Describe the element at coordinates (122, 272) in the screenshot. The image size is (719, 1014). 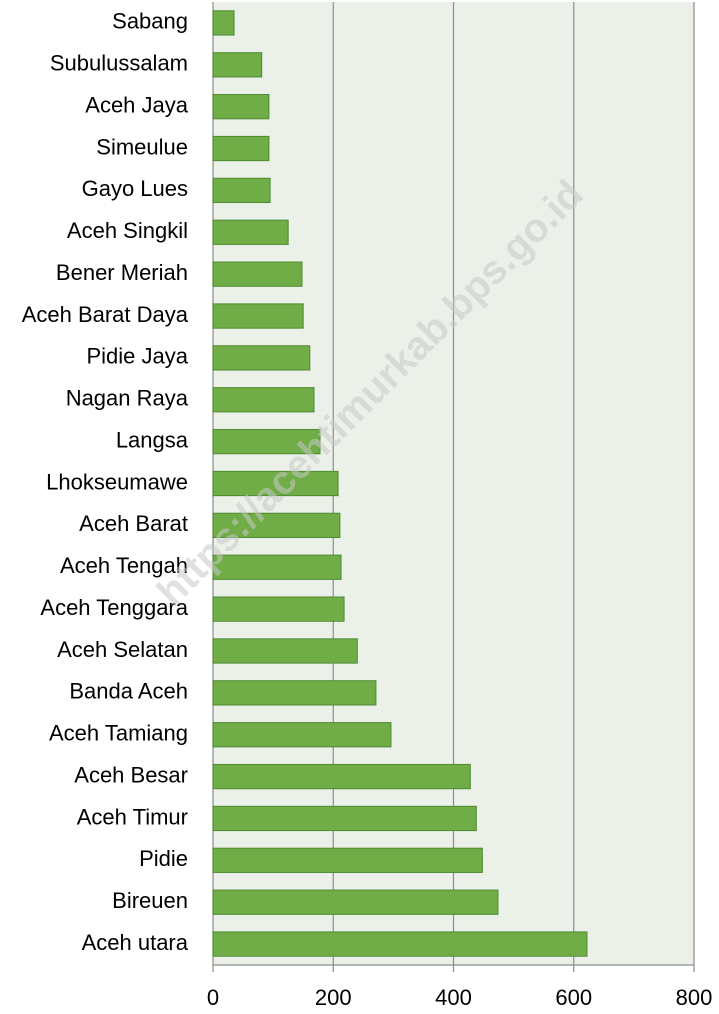
I see `y-tick-label: Bener Meriah` at that location.